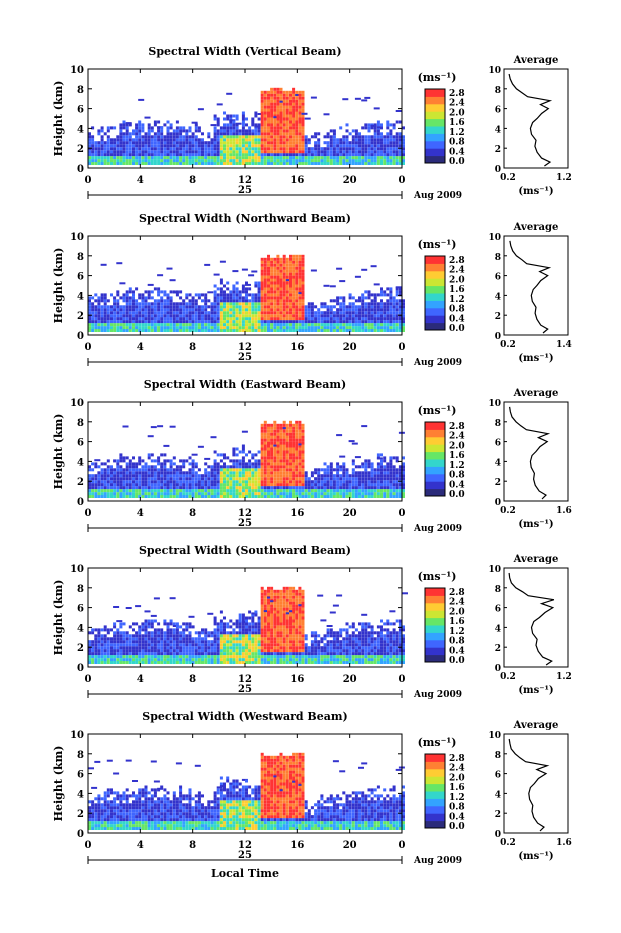 The height and width of the screenshot is (933, 621). I want to click on x-tick-label: 16, so click(297, 180).